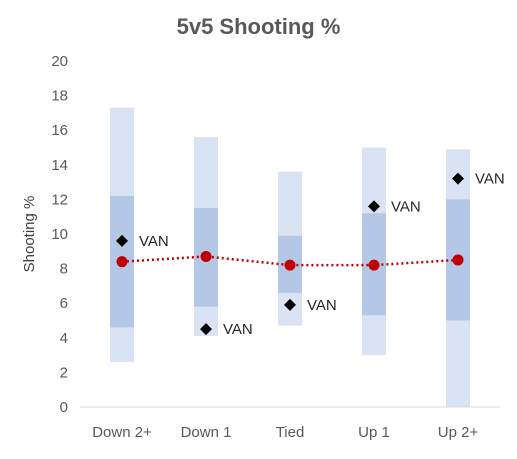 The height and width of the screenshot is (459, 517). I want to click on chart-title: 5v5 Shooting %, so click(258, 26).